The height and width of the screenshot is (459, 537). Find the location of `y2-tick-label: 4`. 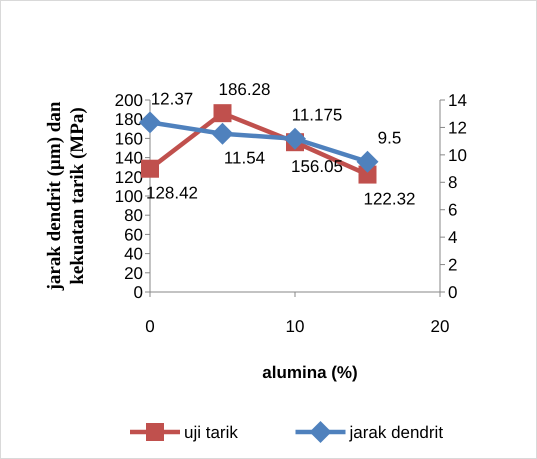

y2-tick-label: 4 is located at coordinates (453, 238).